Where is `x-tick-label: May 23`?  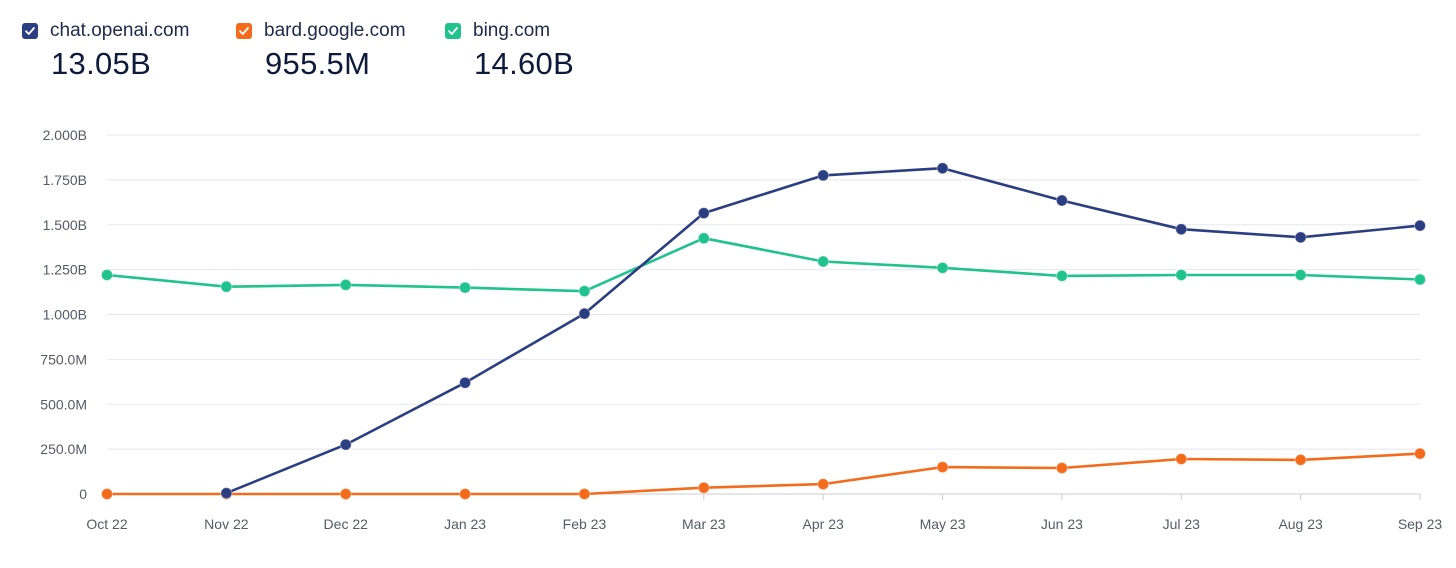
x-tick-label: May 23 is located at coordinates (943, 524).